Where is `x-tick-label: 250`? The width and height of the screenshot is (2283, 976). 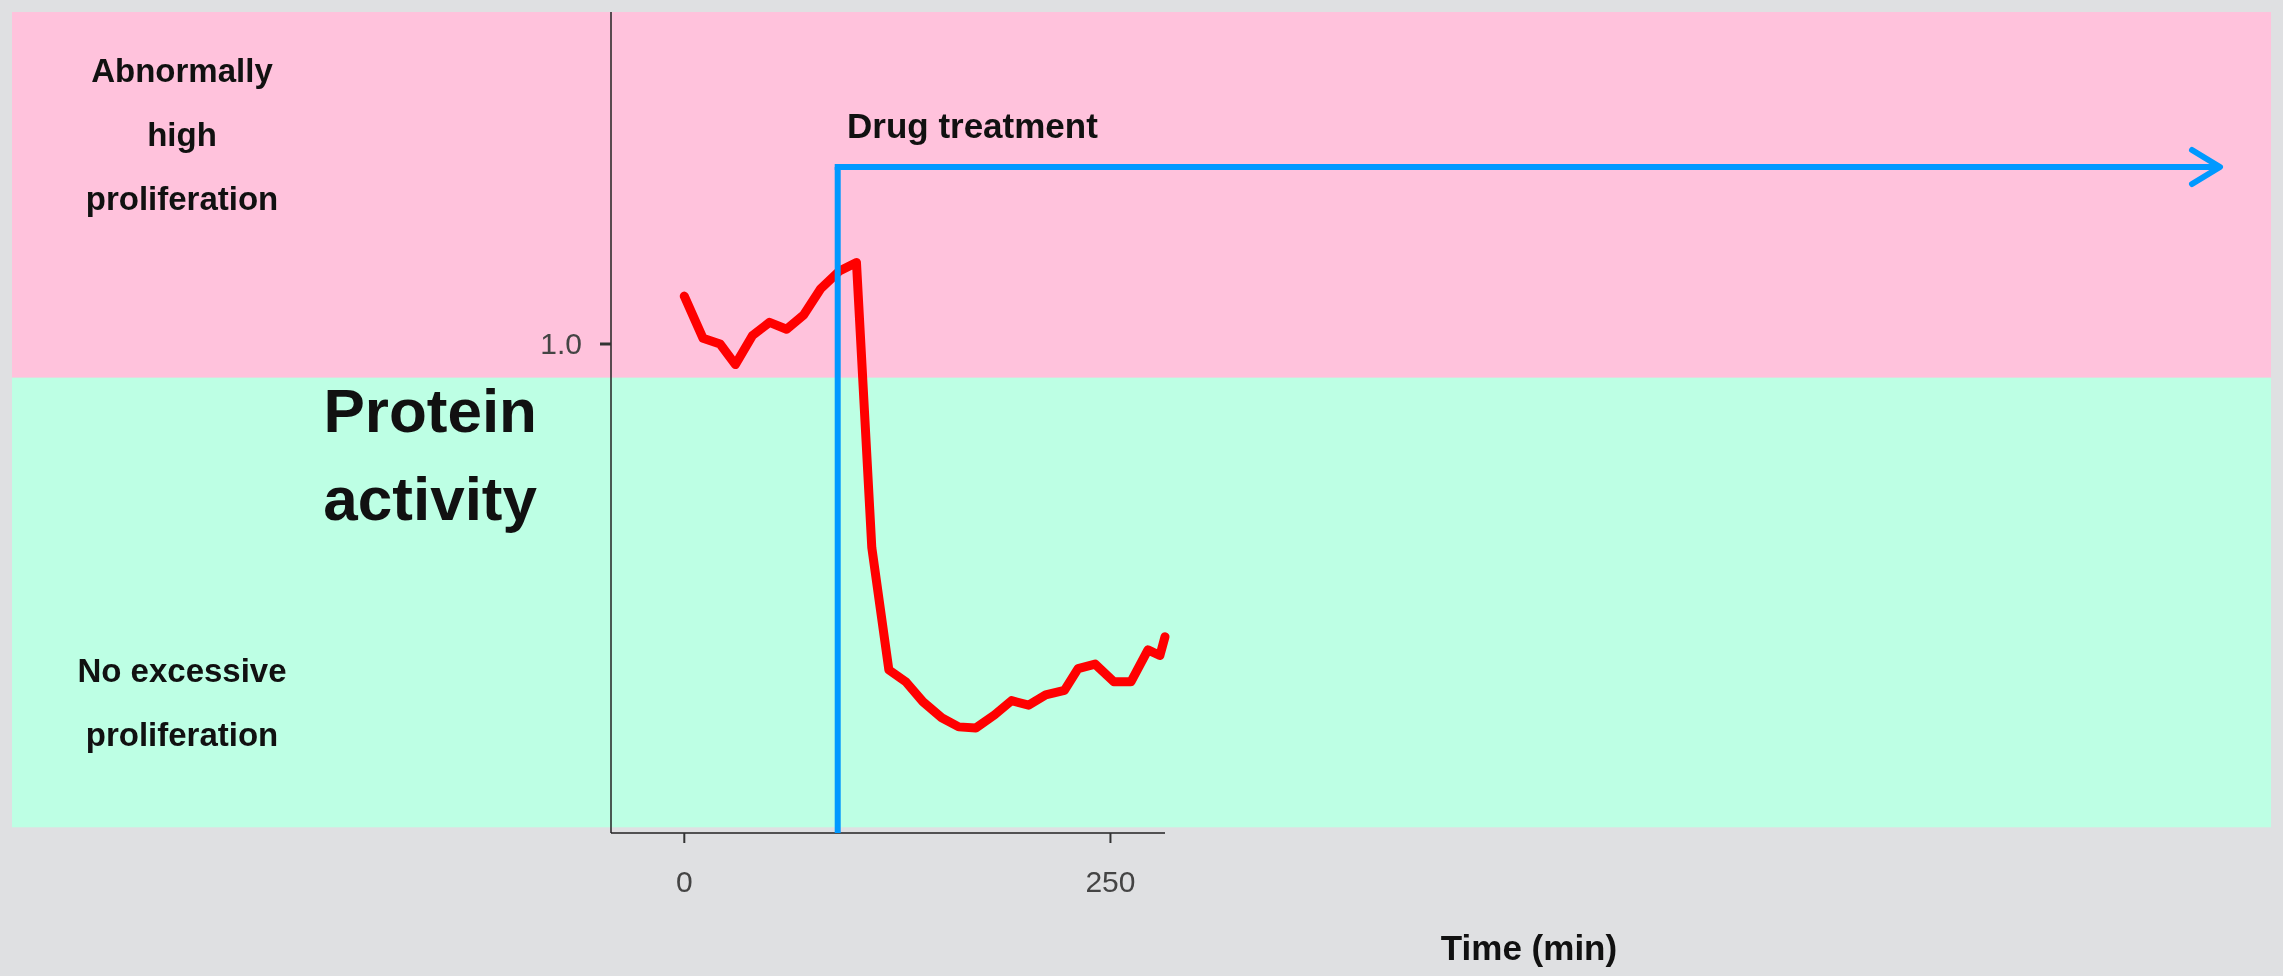 x-tick-label: 250 is located at coordinates (1110, 881).